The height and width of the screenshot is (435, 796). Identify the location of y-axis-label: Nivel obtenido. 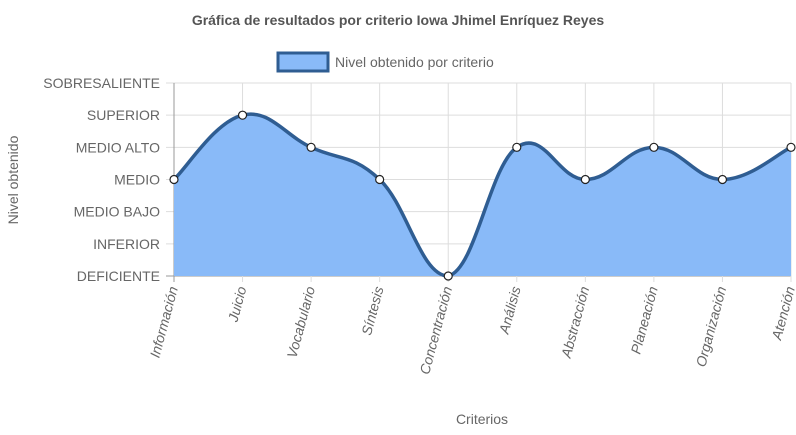
(13, 179).